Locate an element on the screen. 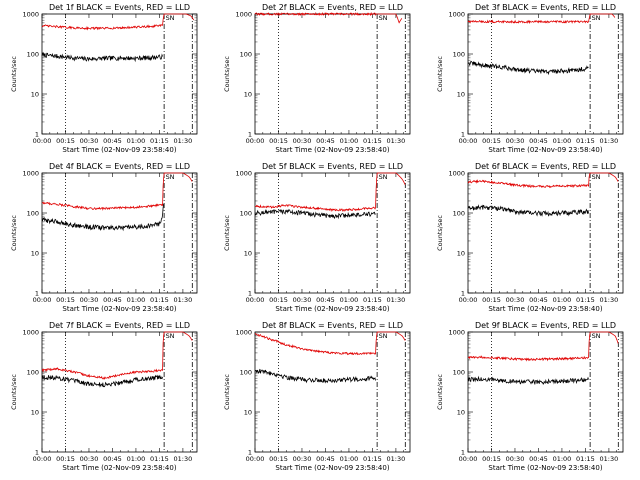  panel-title: Det 8f BLACK = Events, RED = LLD is located at coordinates (332, 325).